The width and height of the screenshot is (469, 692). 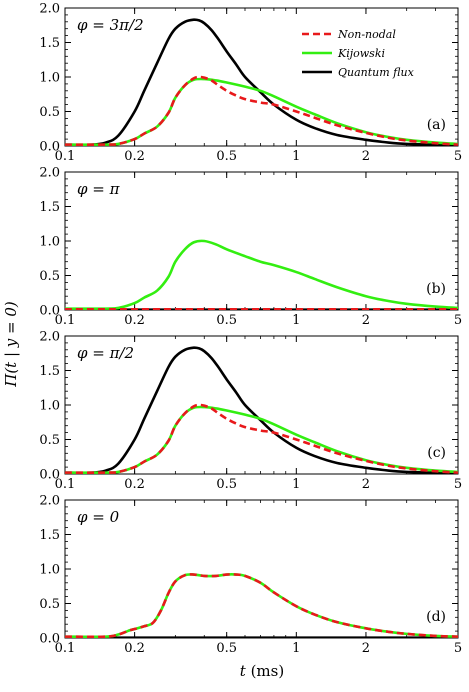 I want to click on legend-label: Non-nodal, so click(x=366, y=34).